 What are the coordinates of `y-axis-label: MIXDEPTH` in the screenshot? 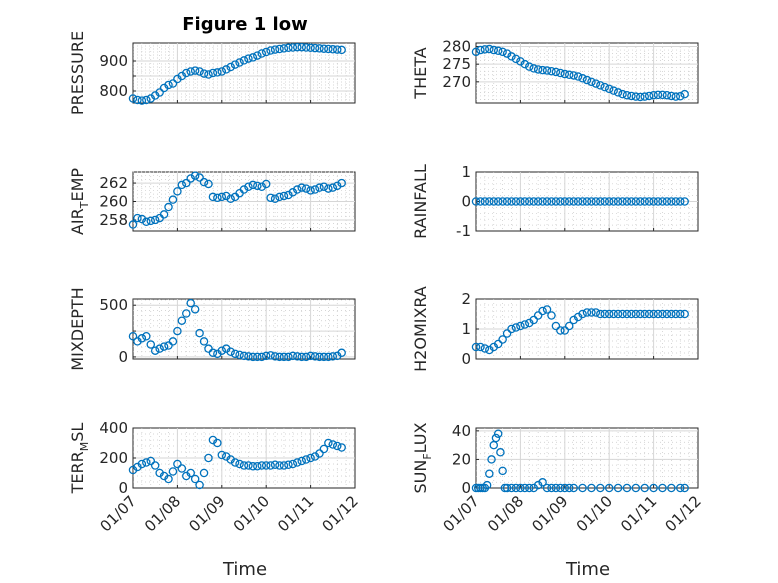 It's located at (77, 328).